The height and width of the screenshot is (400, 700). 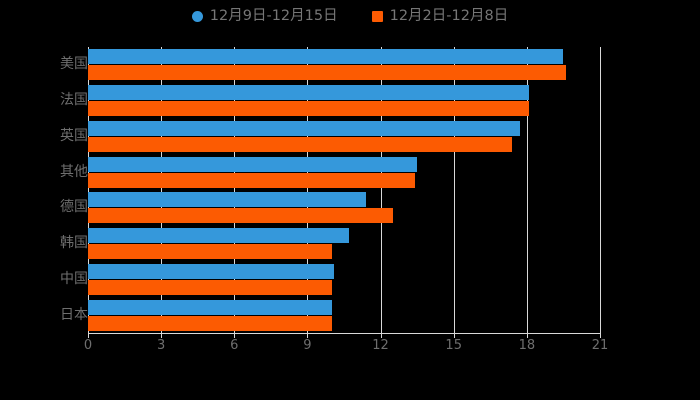 What do you see at coordinates (600, 345) in the screenshot?
I see `x-tick-label-21: 21` at bounding box center [600, 345].